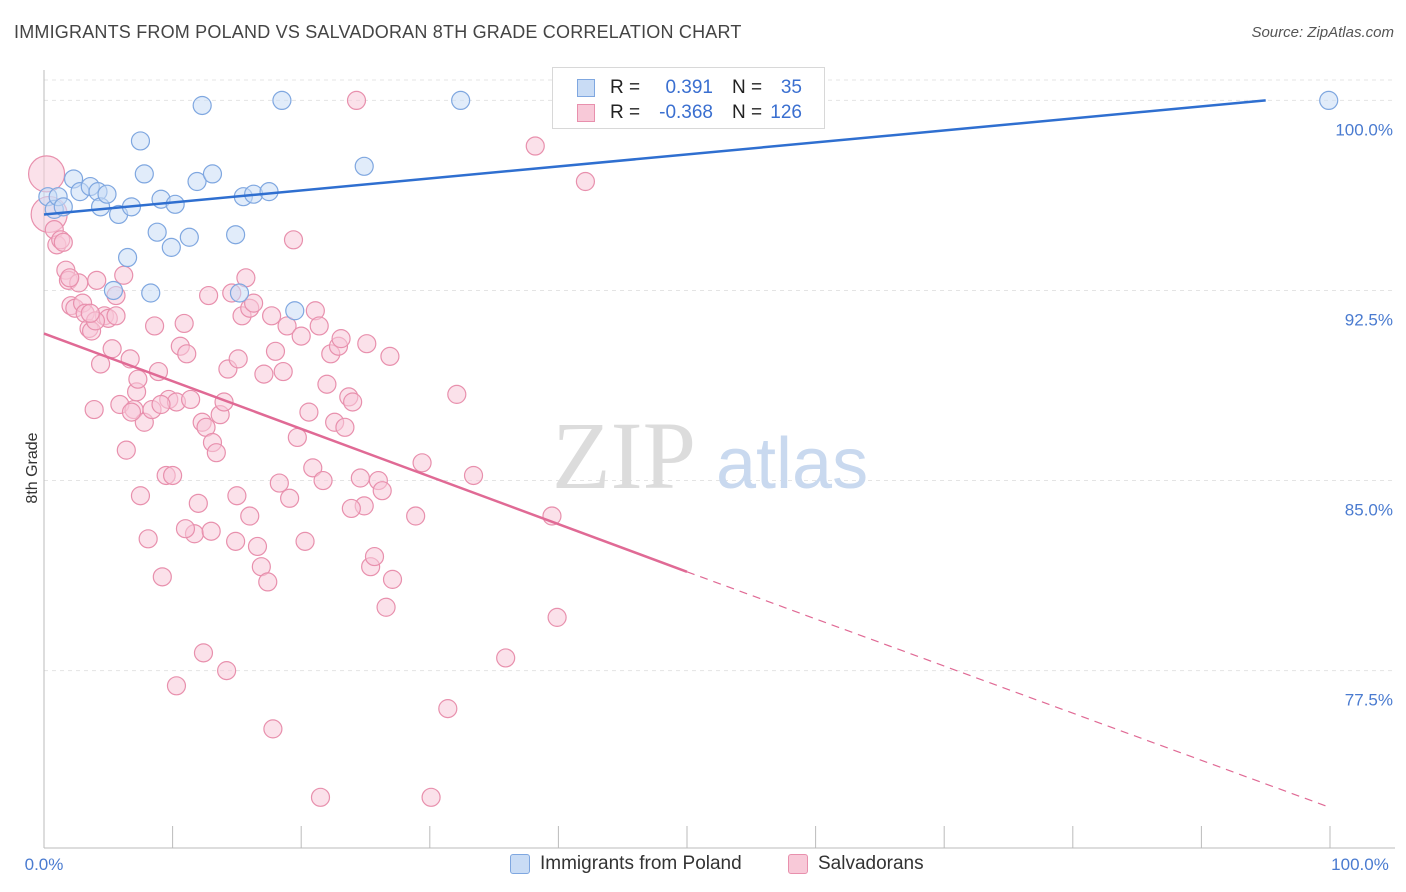 The image size is (1406, 892). I want to click on x-tick-label: 0.0%, so click(44, 864).